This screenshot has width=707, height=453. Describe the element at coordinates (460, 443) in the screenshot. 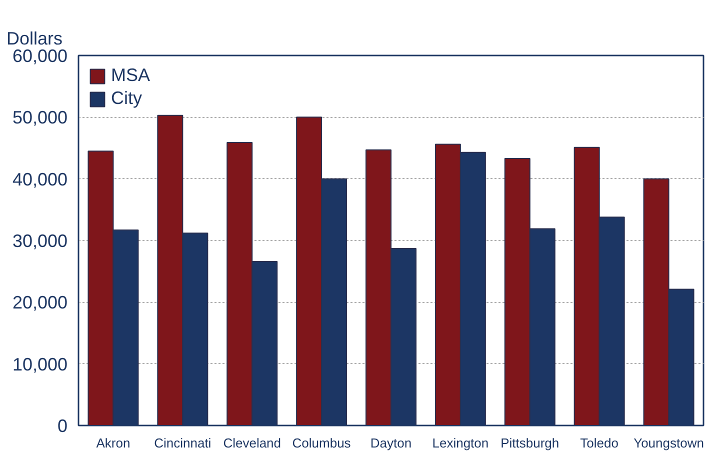

I see `x-tick-label: Lexington` at that location.